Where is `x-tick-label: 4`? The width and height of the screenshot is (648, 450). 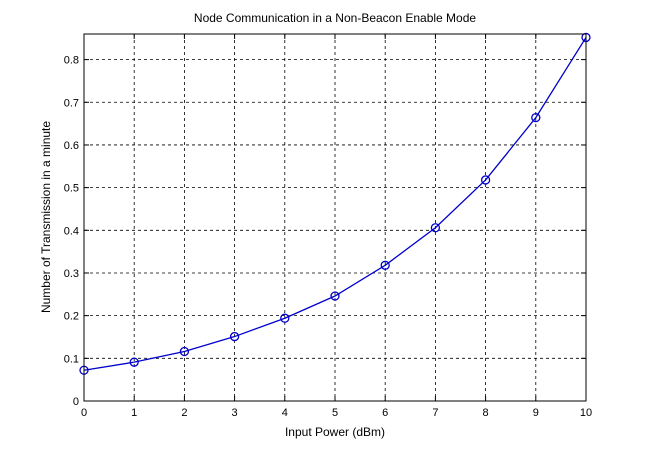
x-tick-label: 4 is located at coordinates (285, 413).